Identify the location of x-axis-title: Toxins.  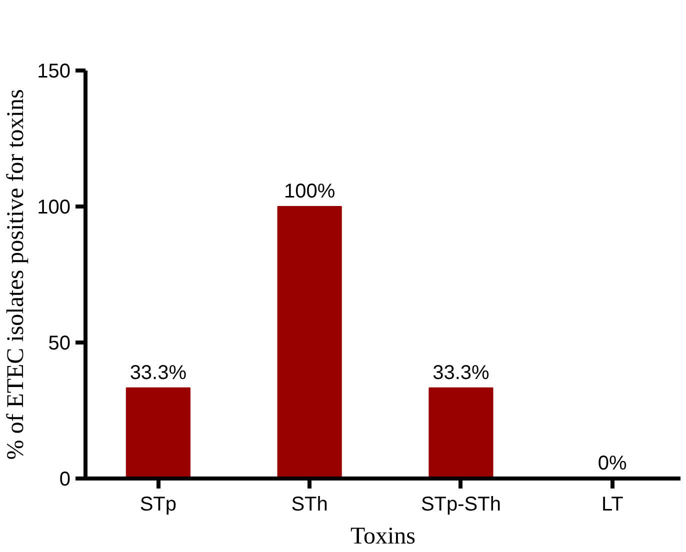
(383, 537).